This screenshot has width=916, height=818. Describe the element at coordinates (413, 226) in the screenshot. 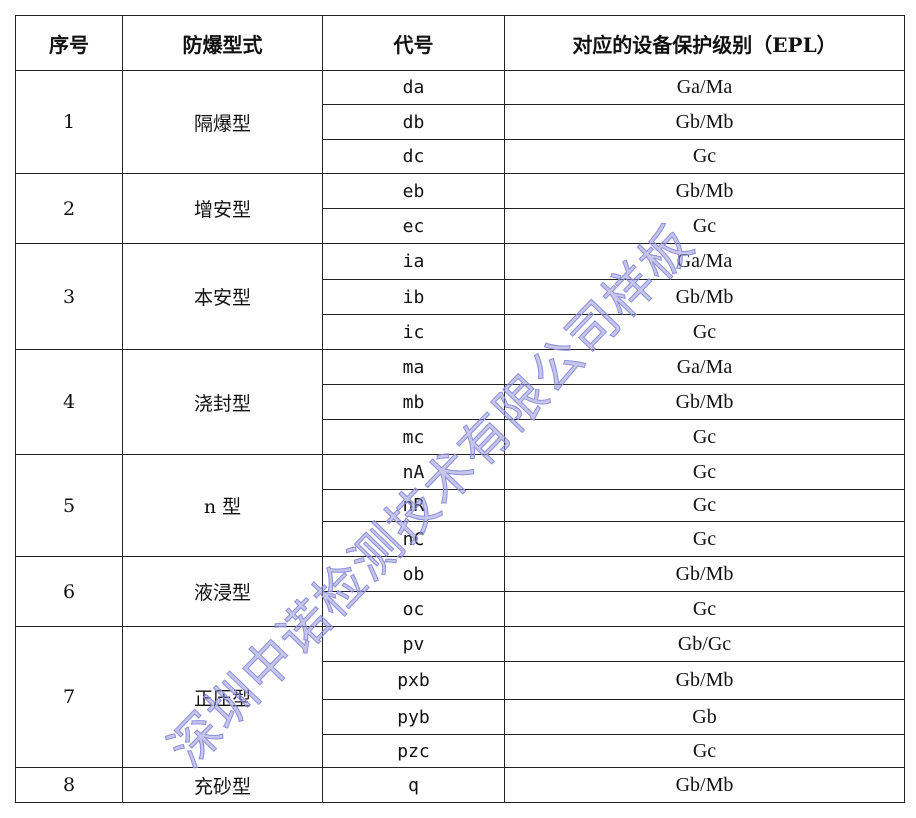

I see `code: ec` at that location.